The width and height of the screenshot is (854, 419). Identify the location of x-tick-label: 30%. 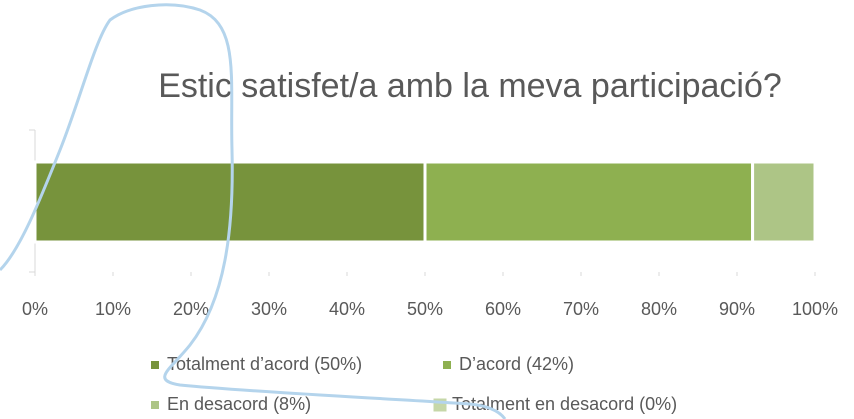
(269, 309).